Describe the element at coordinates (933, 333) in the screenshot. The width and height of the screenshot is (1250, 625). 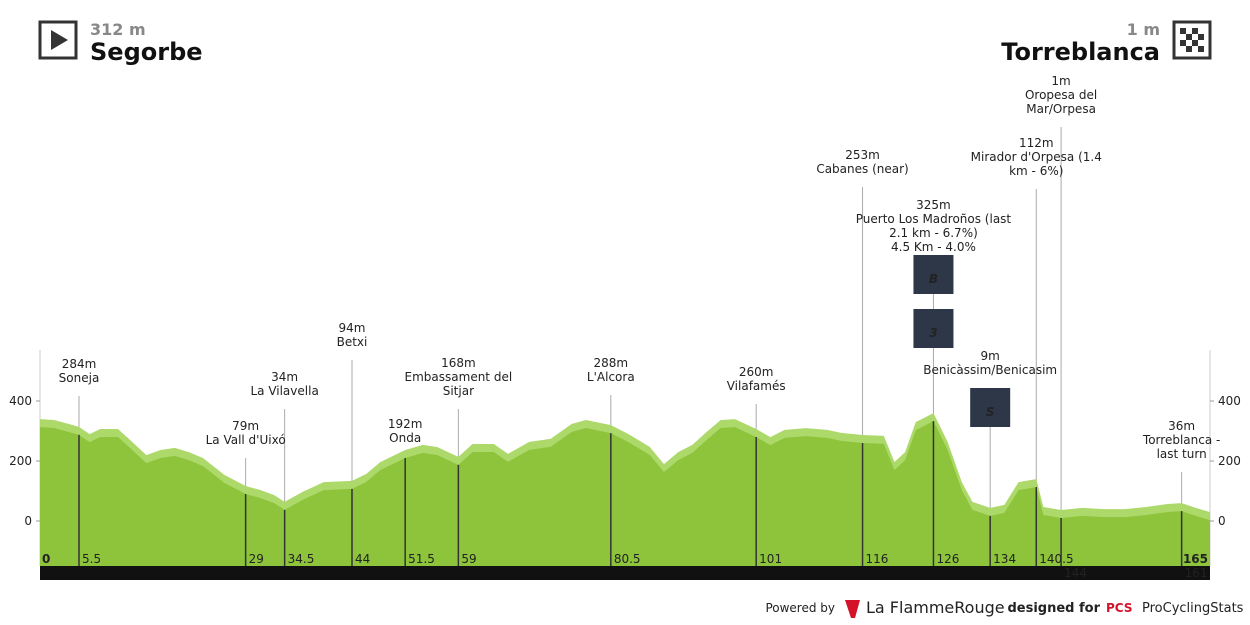
I see `category-icon-label: 3` at that location.